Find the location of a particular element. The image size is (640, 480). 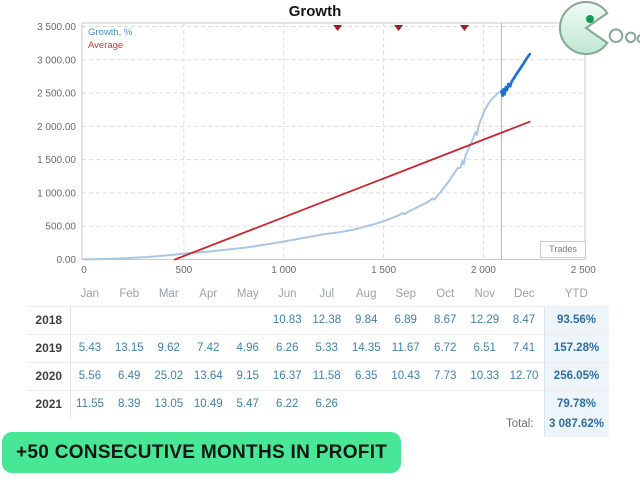

y-tick-label: 1 500.00 is located at coordinates (56, 160).